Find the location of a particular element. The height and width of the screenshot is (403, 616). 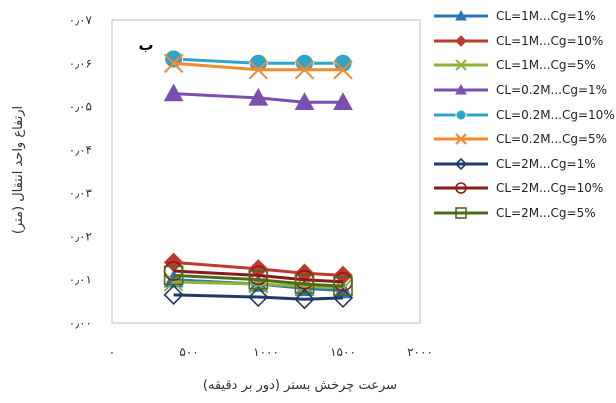

legend-item: CL=2M...Cg=5% is located at coordinates (524, 213).